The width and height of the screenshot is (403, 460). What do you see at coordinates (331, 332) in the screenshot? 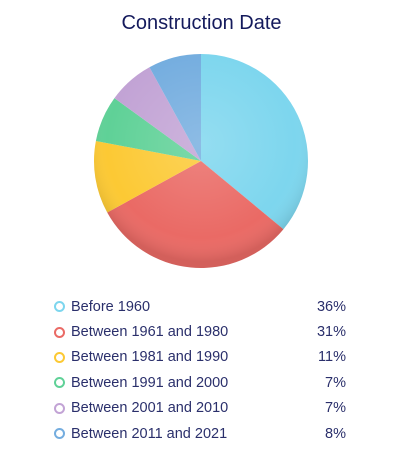
I see `legend-value: 31%` at bounding box center [331, 332].